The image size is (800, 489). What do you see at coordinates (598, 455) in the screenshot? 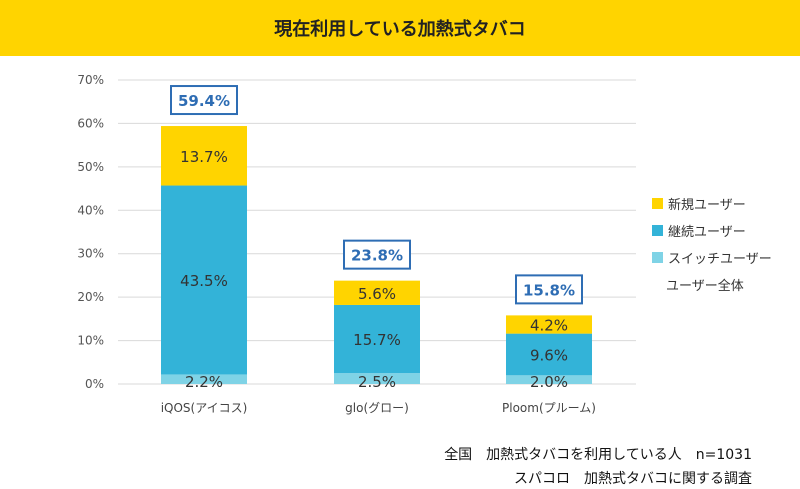
I see `footnote-sample: 全国 加熱式タバコを利用している人 n=1031` at bounding box center [598, 455].